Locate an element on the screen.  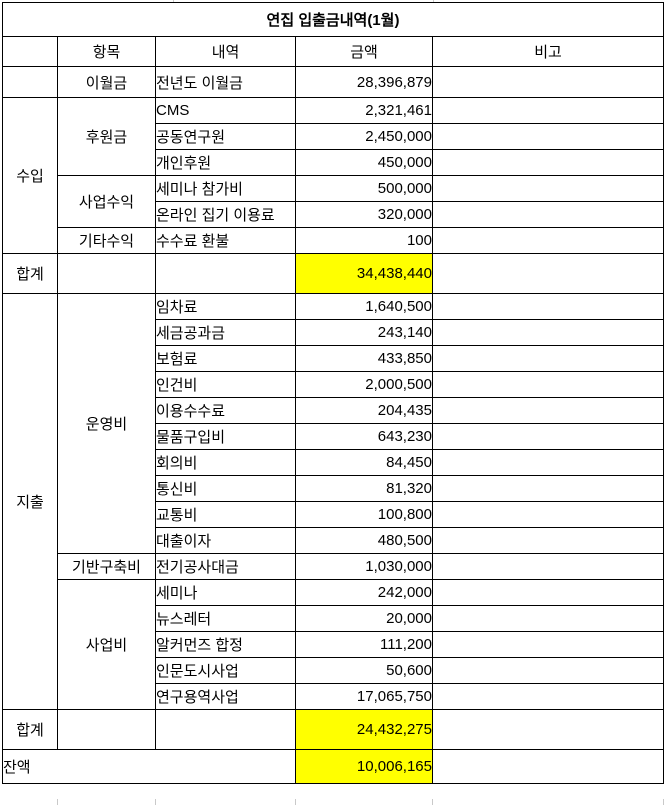
amount-cell: 111,200 is located at coordinates (364, 644).